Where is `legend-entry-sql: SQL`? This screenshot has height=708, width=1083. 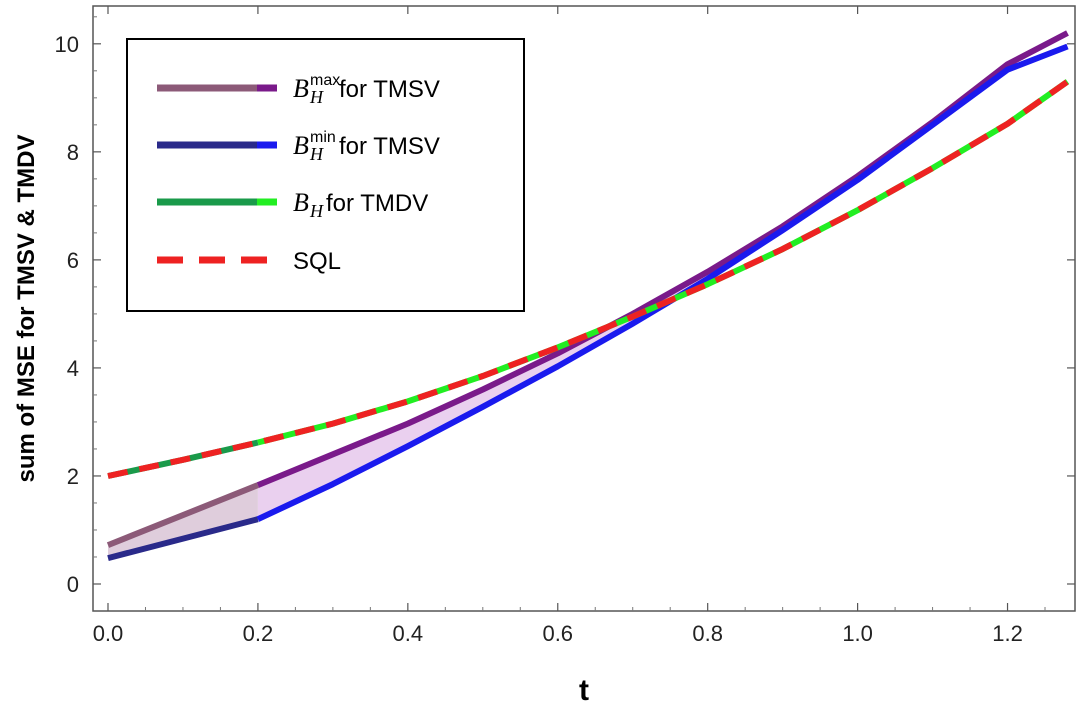
legend-entry-sql: SQL is located at coordinates (317, 261).